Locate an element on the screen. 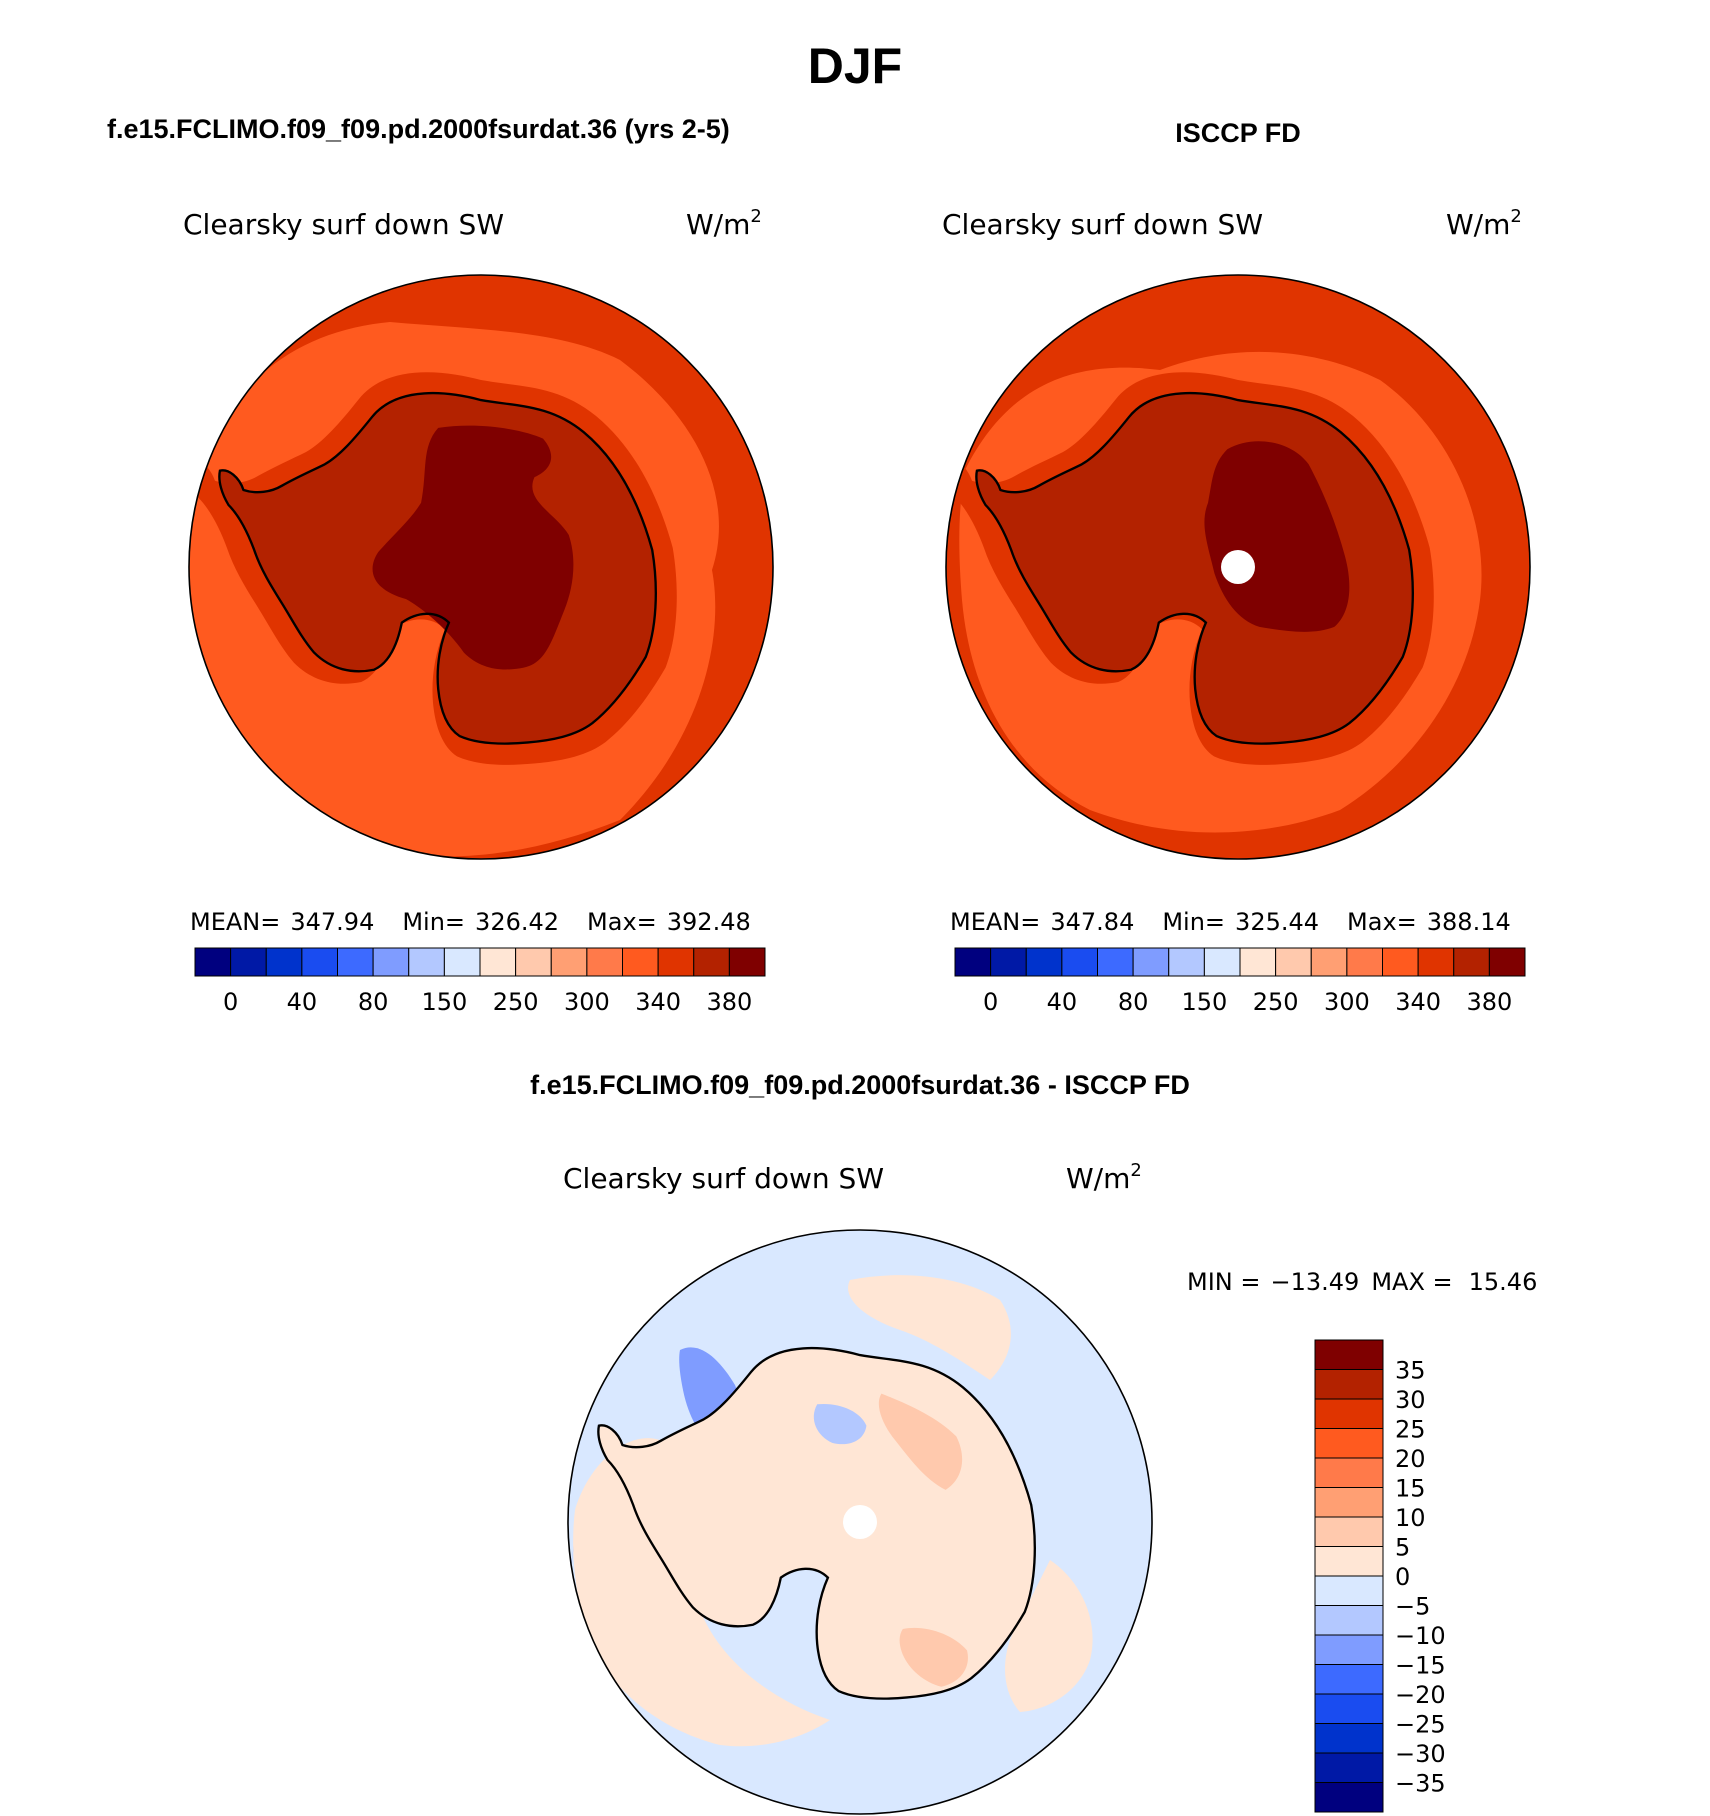  obs-colorbar-label: 0 is located at coordinates (990, 1002).